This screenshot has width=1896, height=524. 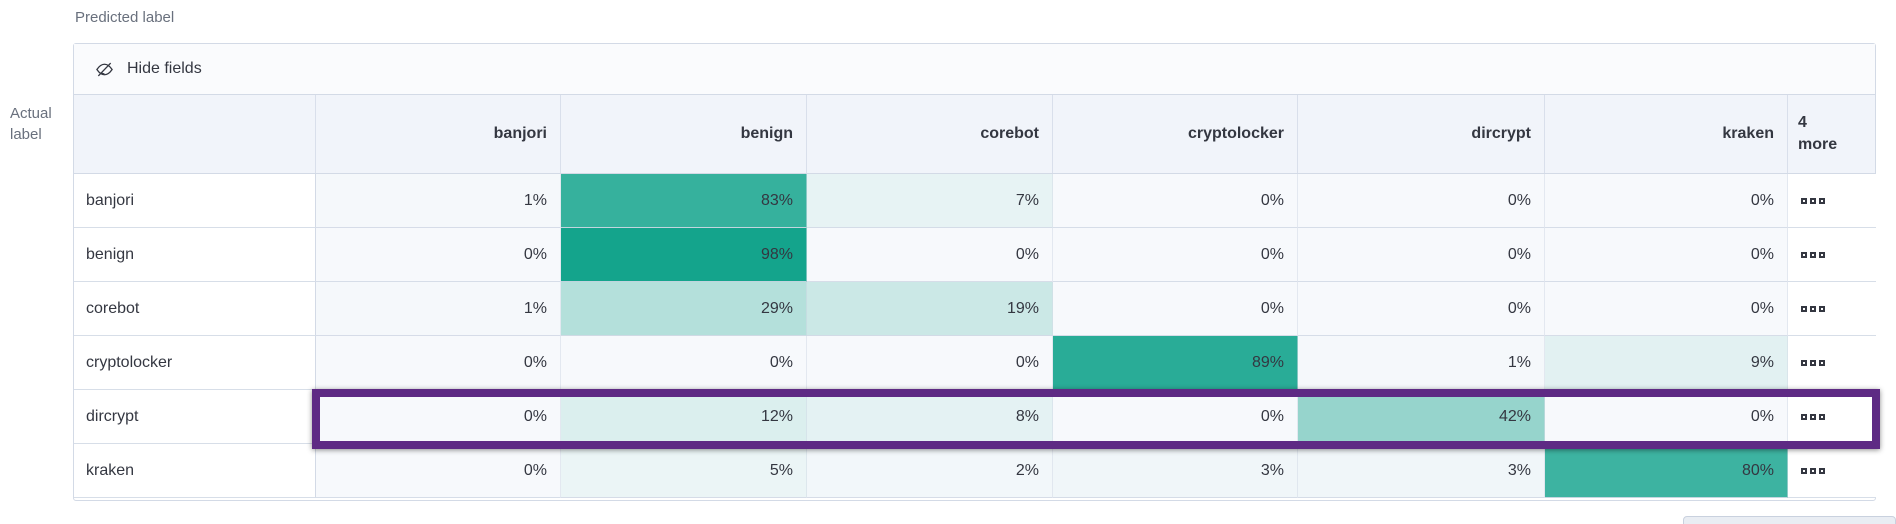 I want to click on cell-kraken-dircrypt: 3%, so click(x=1421, y=471).